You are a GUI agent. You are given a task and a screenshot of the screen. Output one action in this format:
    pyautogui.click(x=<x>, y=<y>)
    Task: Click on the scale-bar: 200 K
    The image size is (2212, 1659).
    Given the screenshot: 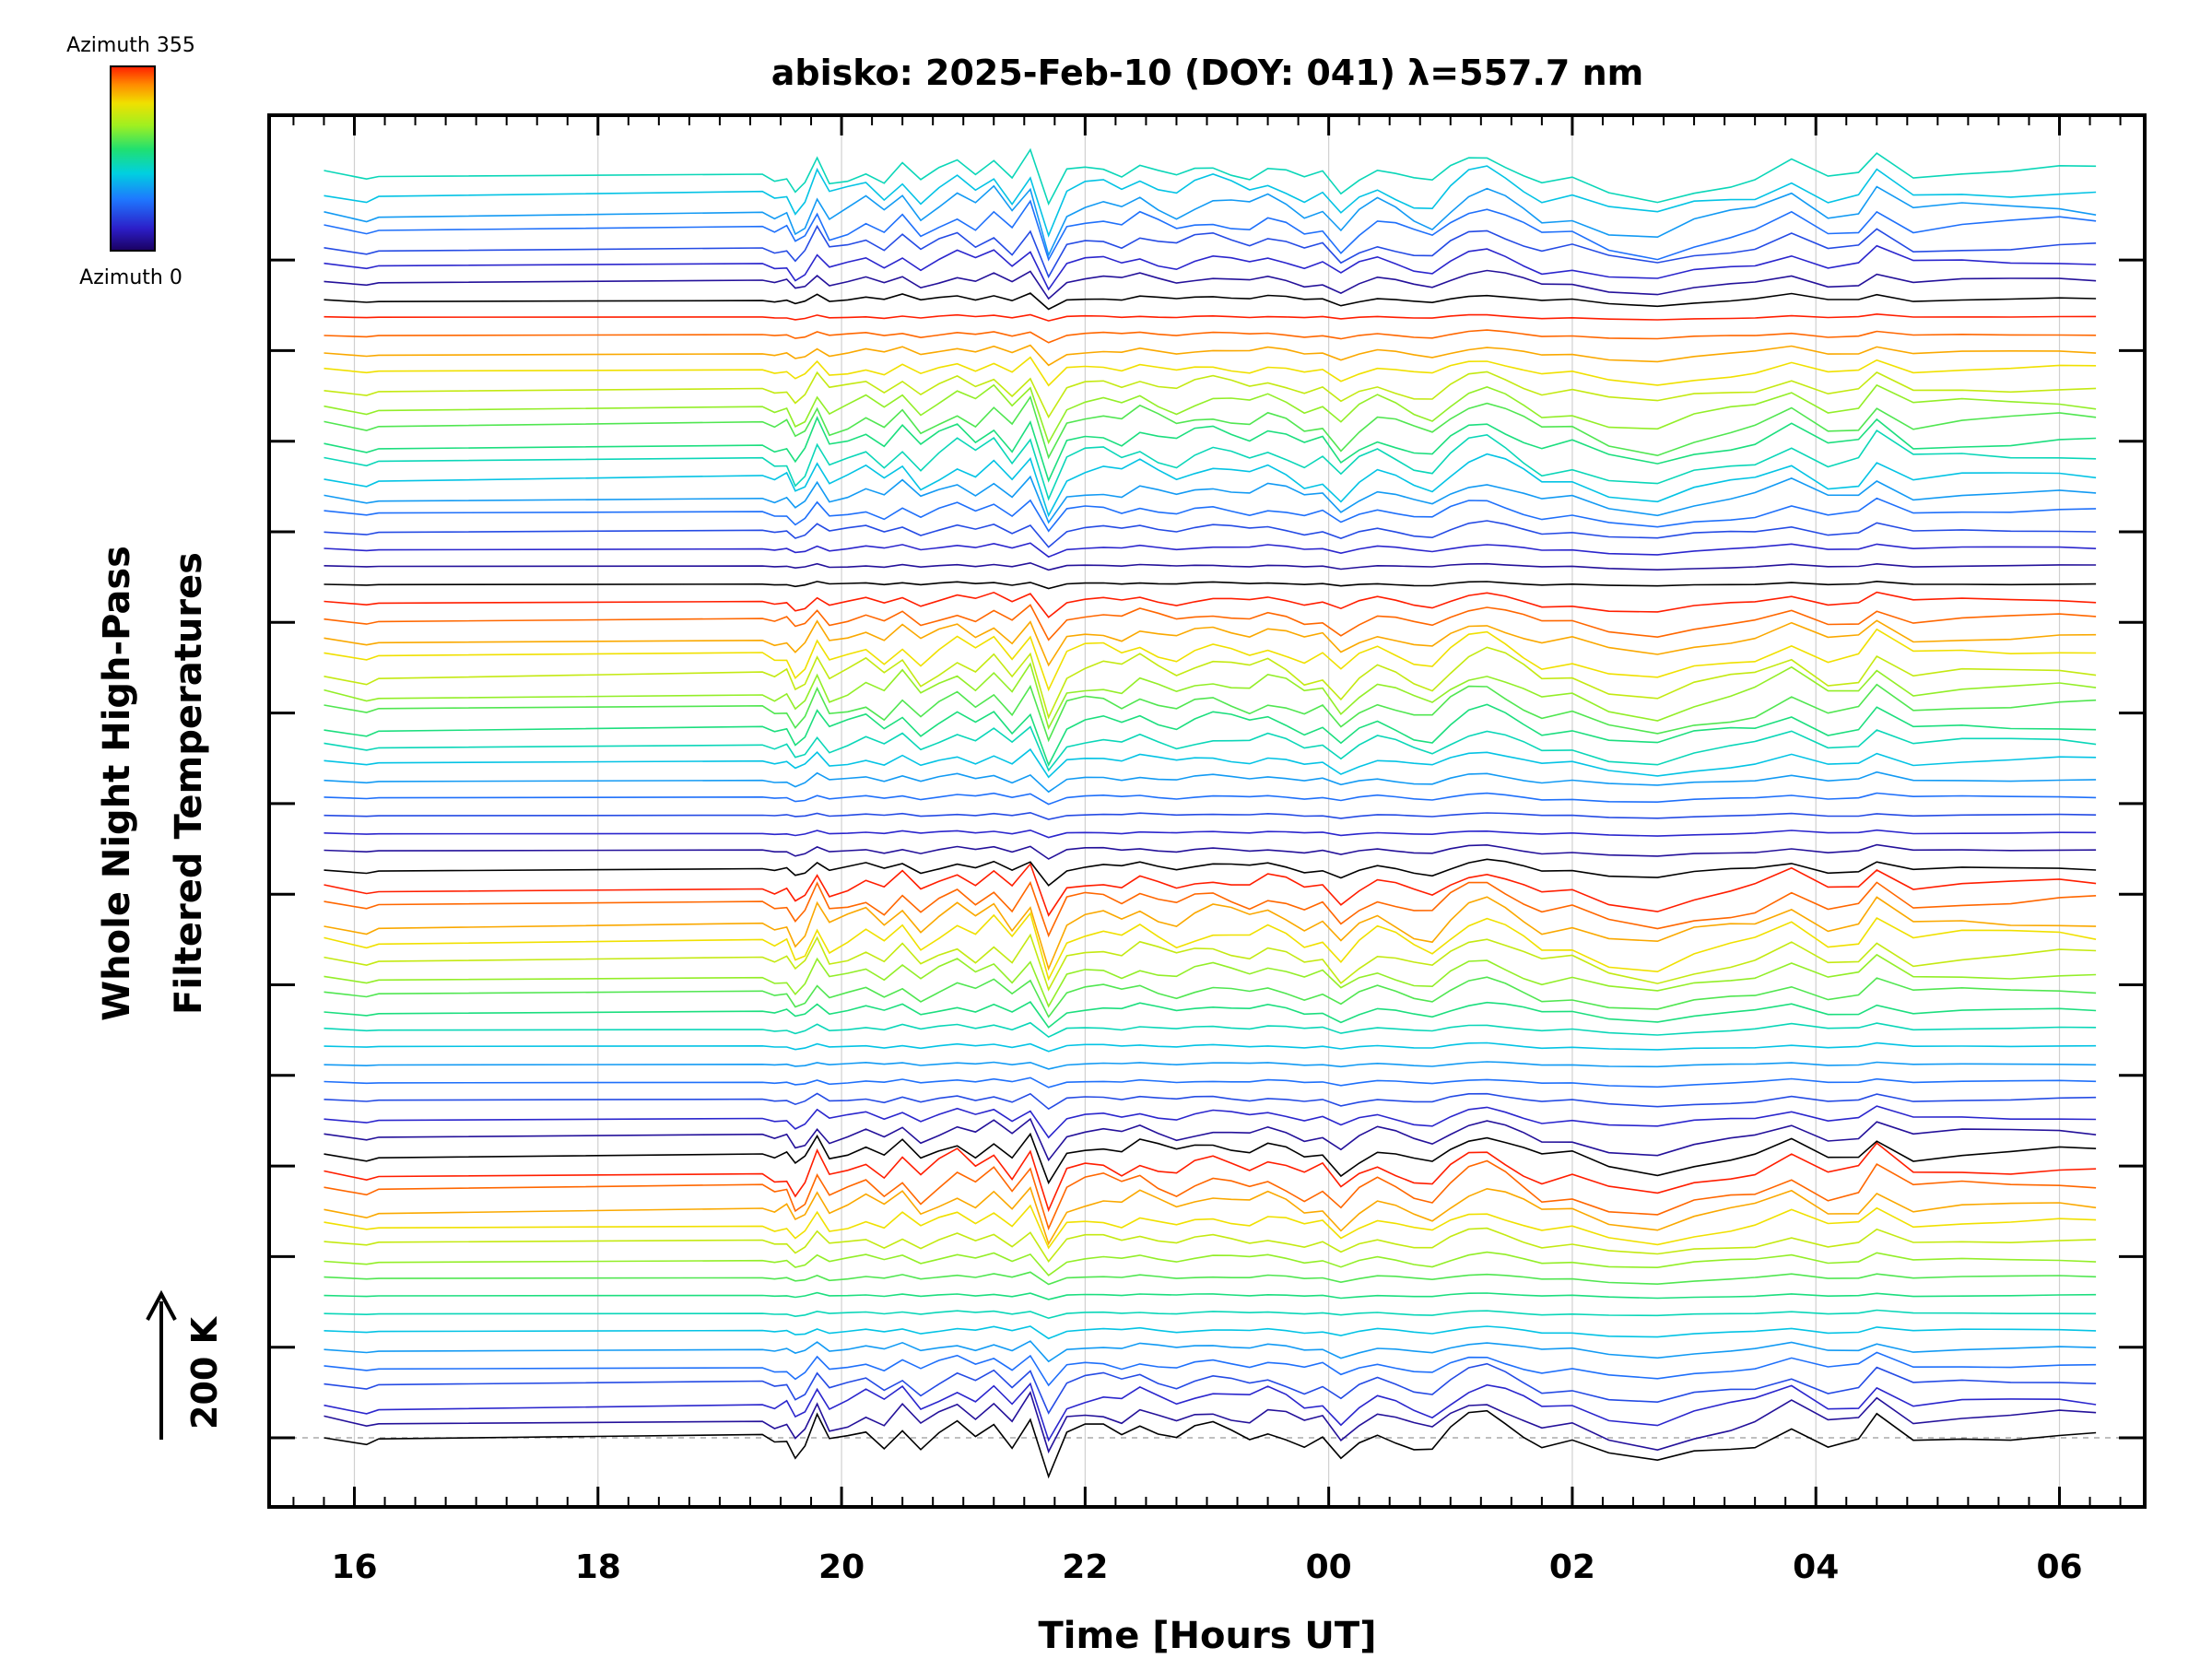 What is the action you would take?
    pyautogui.click(x=185, y=1364)
    